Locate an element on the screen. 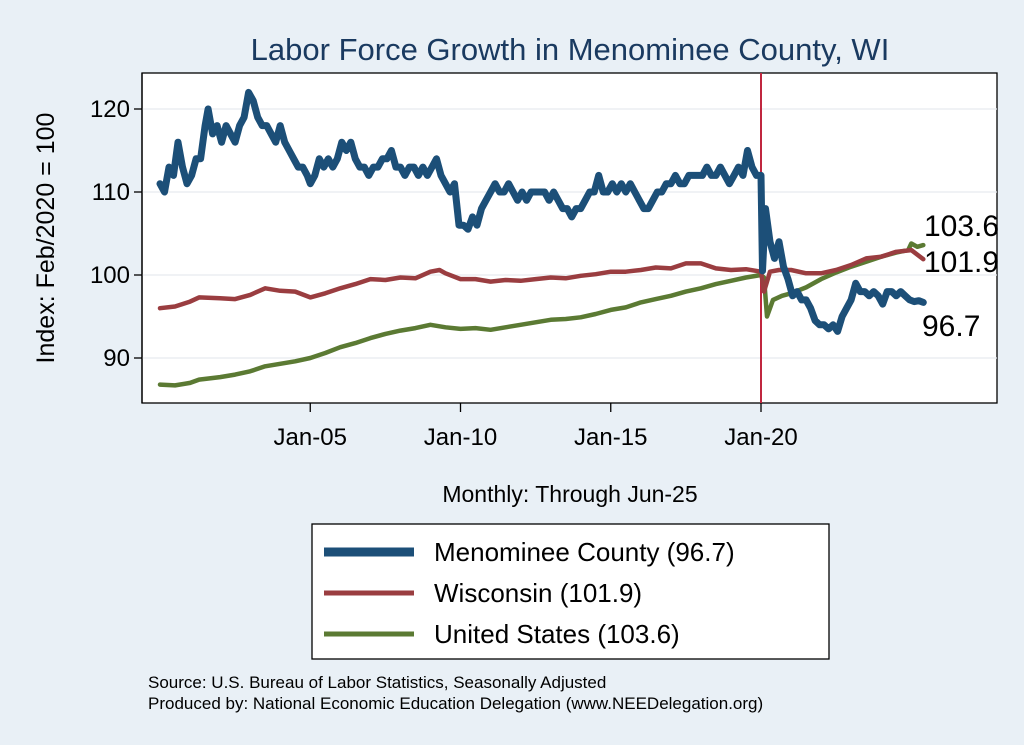 This screenshot has height=745, width=1024. y-tick-label-90: 90 is located at coordinates (116, 358).